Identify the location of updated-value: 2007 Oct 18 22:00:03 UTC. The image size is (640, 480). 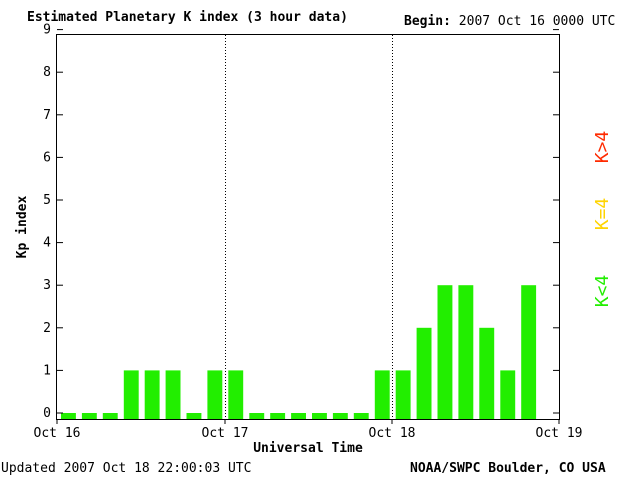
(157, 468).